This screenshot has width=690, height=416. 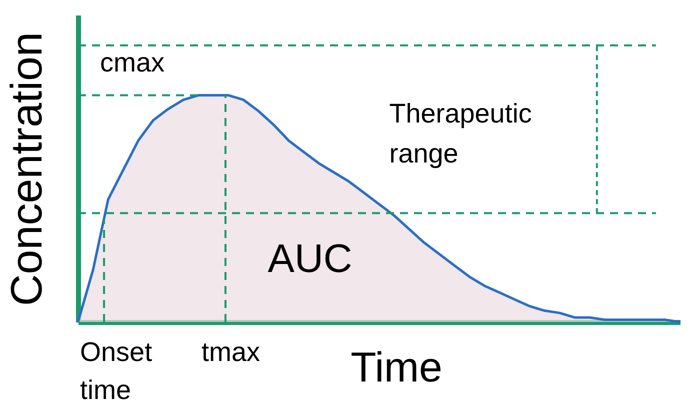 What do you see at coordinates (230, 352) in the screenshot?
I see `text: tmax` at bounding box center [230, 352].